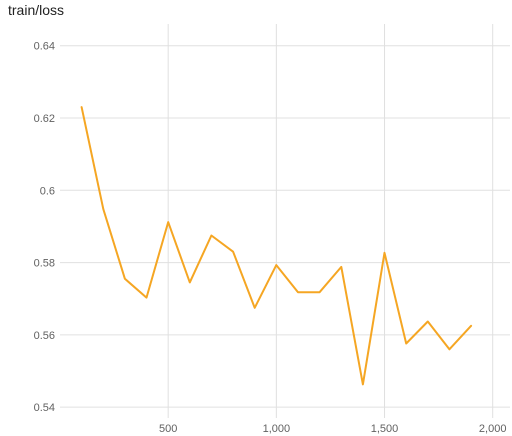  I want to click on y-tick-label: 0.54, so click(44, 408).